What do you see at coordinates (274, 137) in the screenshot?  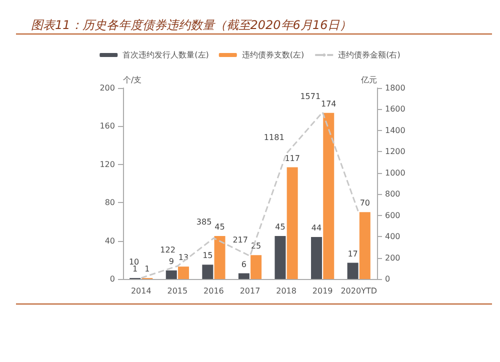 I see `data-label: 1181` at bounding box center [274, 137].